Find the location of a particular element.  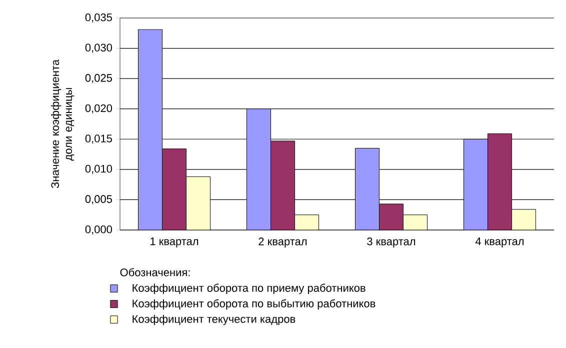

x-tick-label: 1 квартал is located at coordinates (174, 243).